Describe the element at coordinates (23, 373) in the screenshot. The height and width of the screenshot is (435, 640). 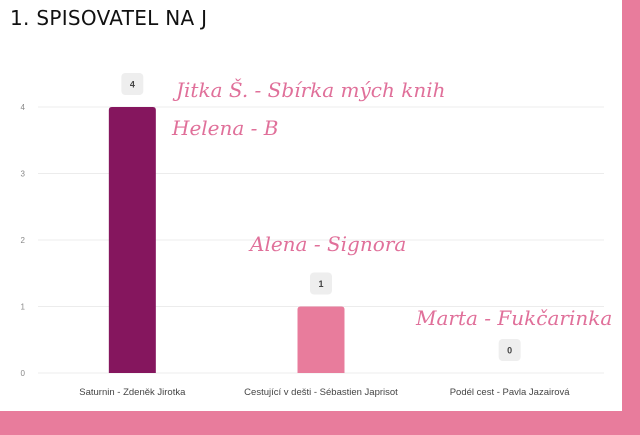
I see `y-tick-label: 0` at that location.